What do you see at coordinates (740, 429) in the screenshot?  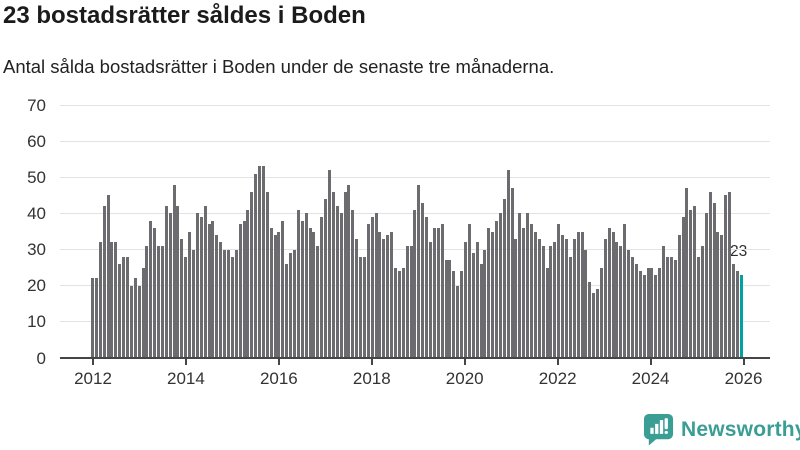 I see `newsworthy-logo-text: Newsworthy` at bounding box center [740, 429].